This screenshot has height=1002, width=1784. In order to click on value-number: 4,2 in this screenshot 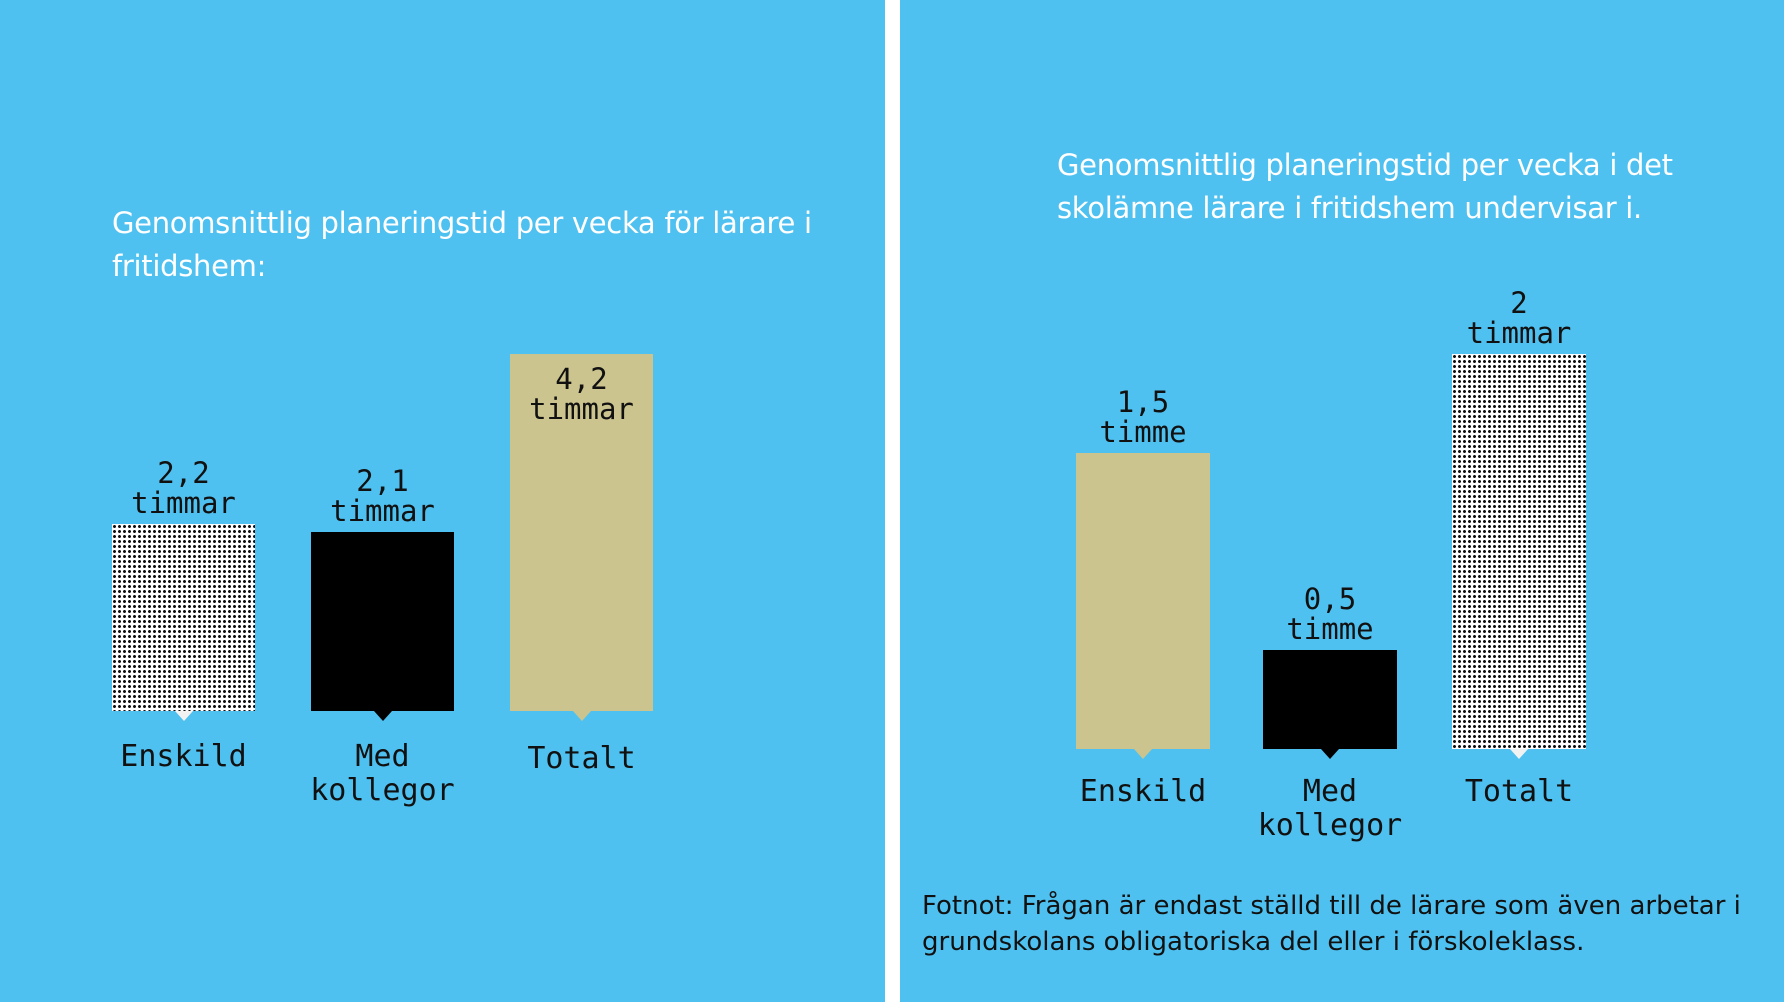, I will do `click(581, 379)`.